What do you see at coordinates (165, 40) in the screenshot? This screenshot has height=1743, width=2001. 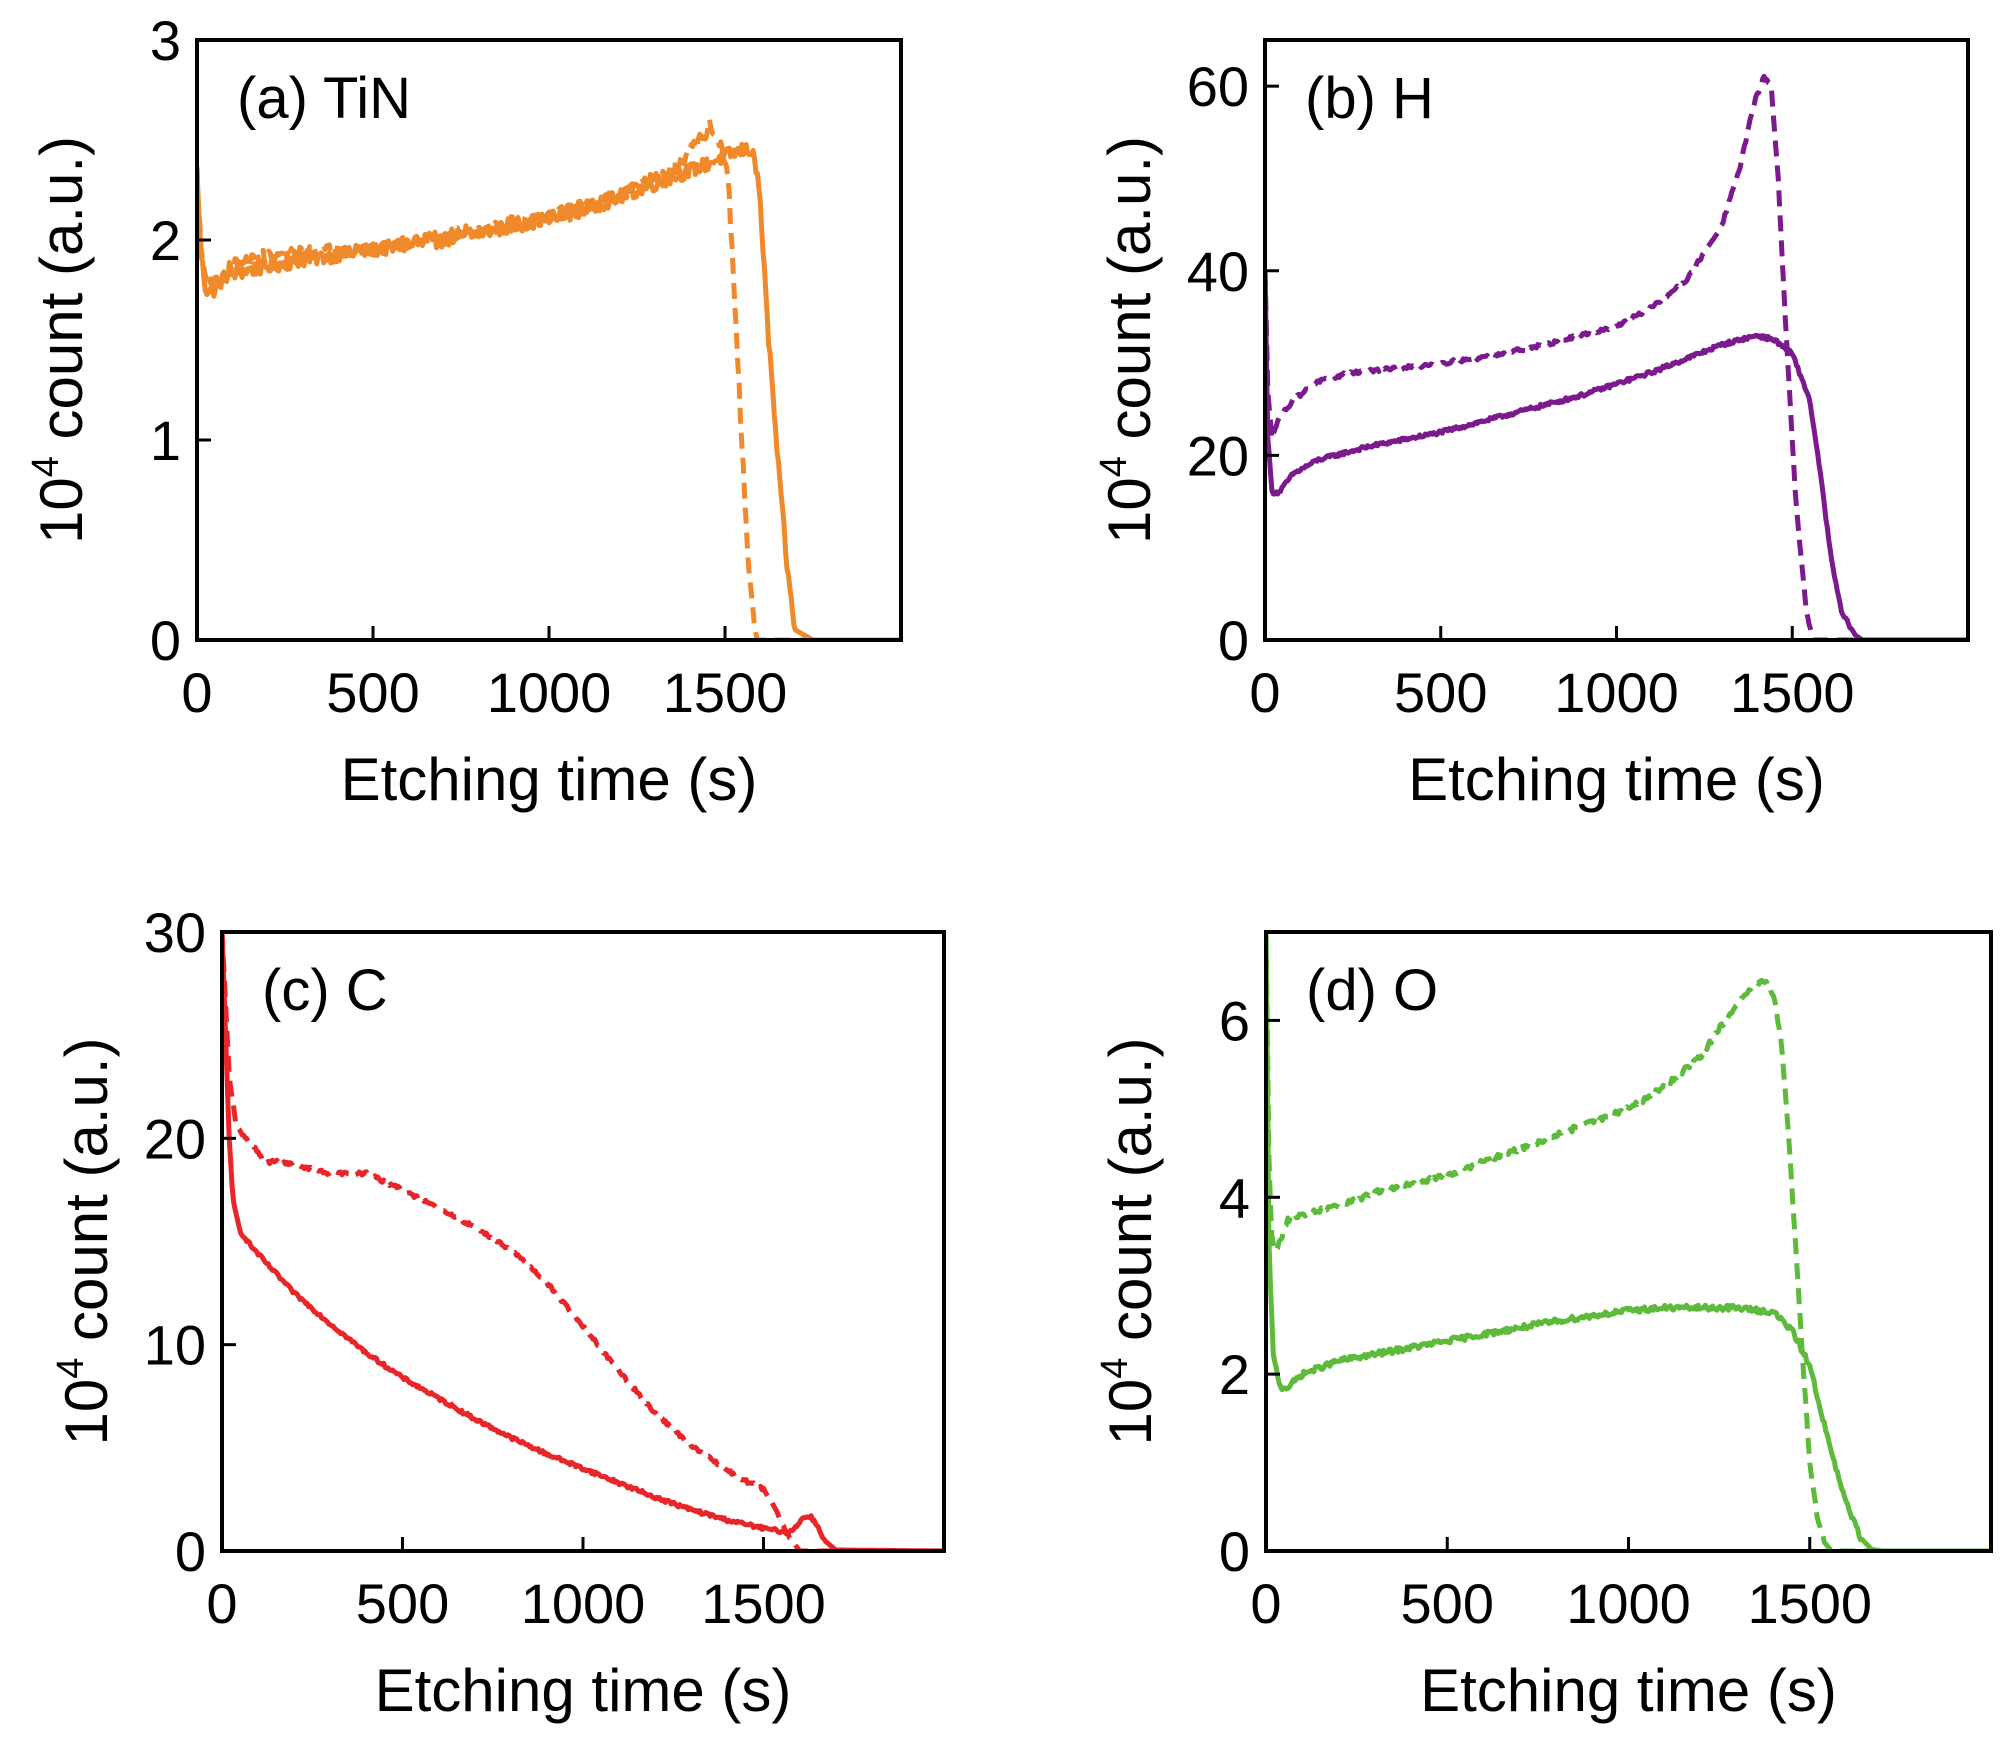 I see `y-tick-label: 3` at bounding box center [165, 40].